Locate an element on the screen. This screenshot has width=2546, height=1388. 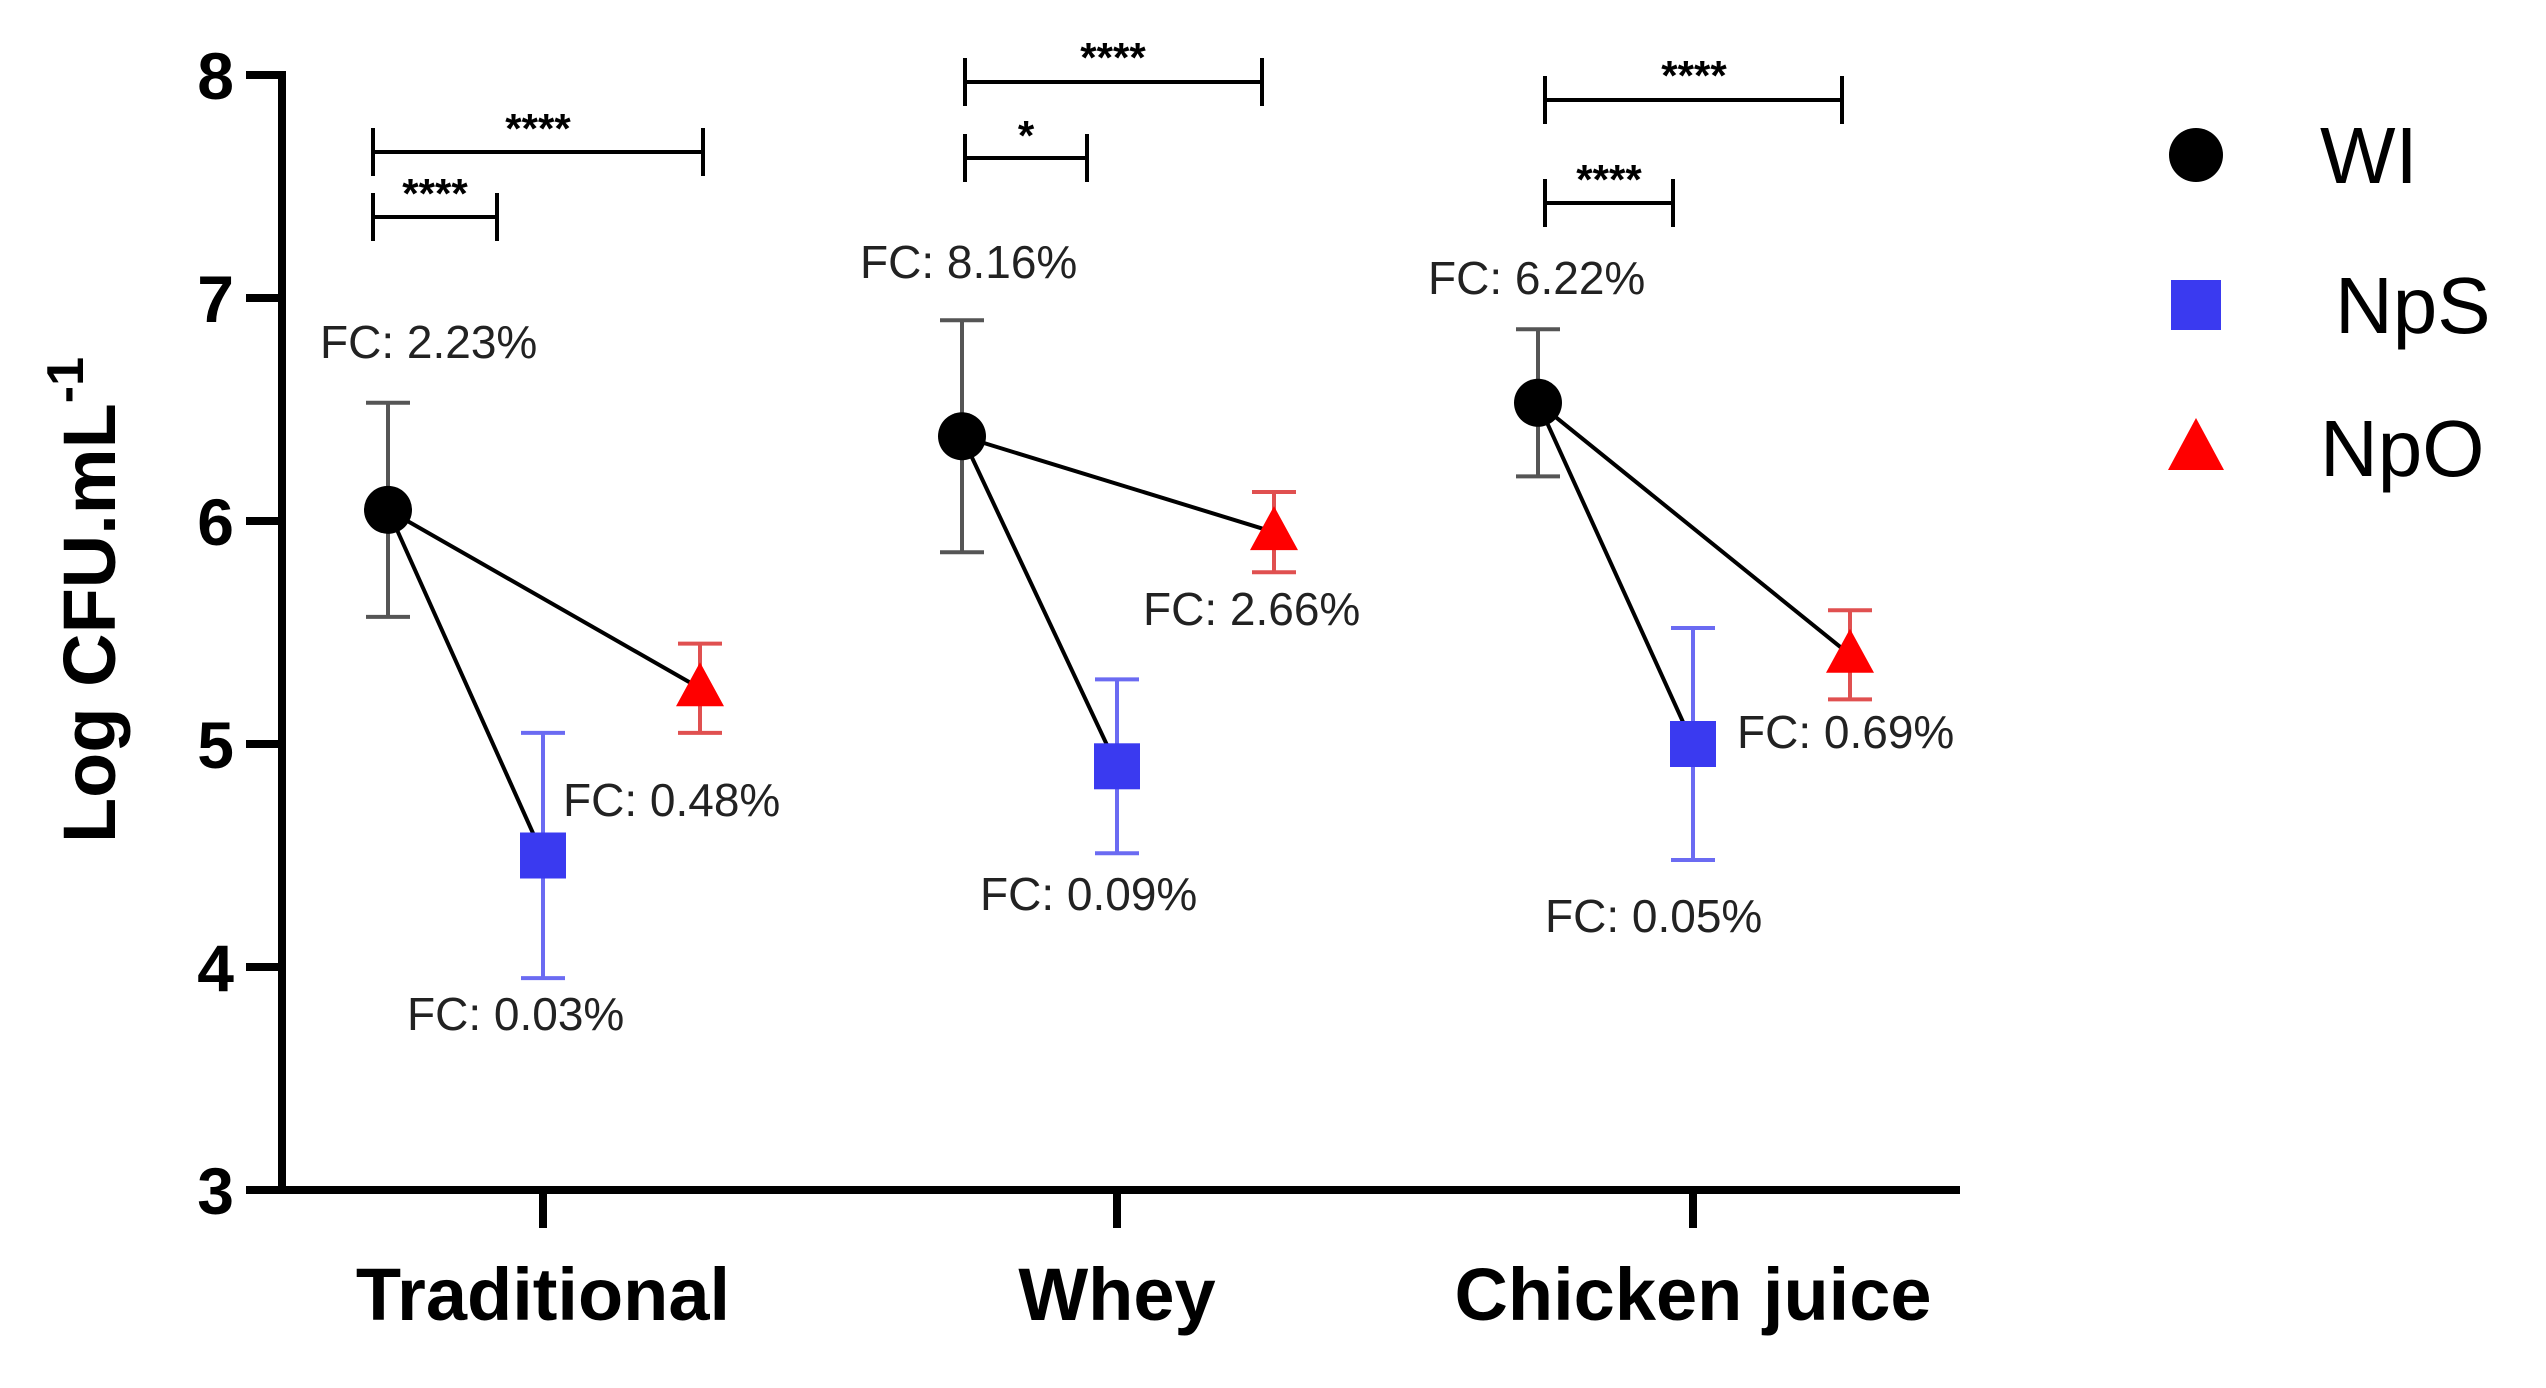
y-tick-label: 5 is located at coordinates (215, 745).